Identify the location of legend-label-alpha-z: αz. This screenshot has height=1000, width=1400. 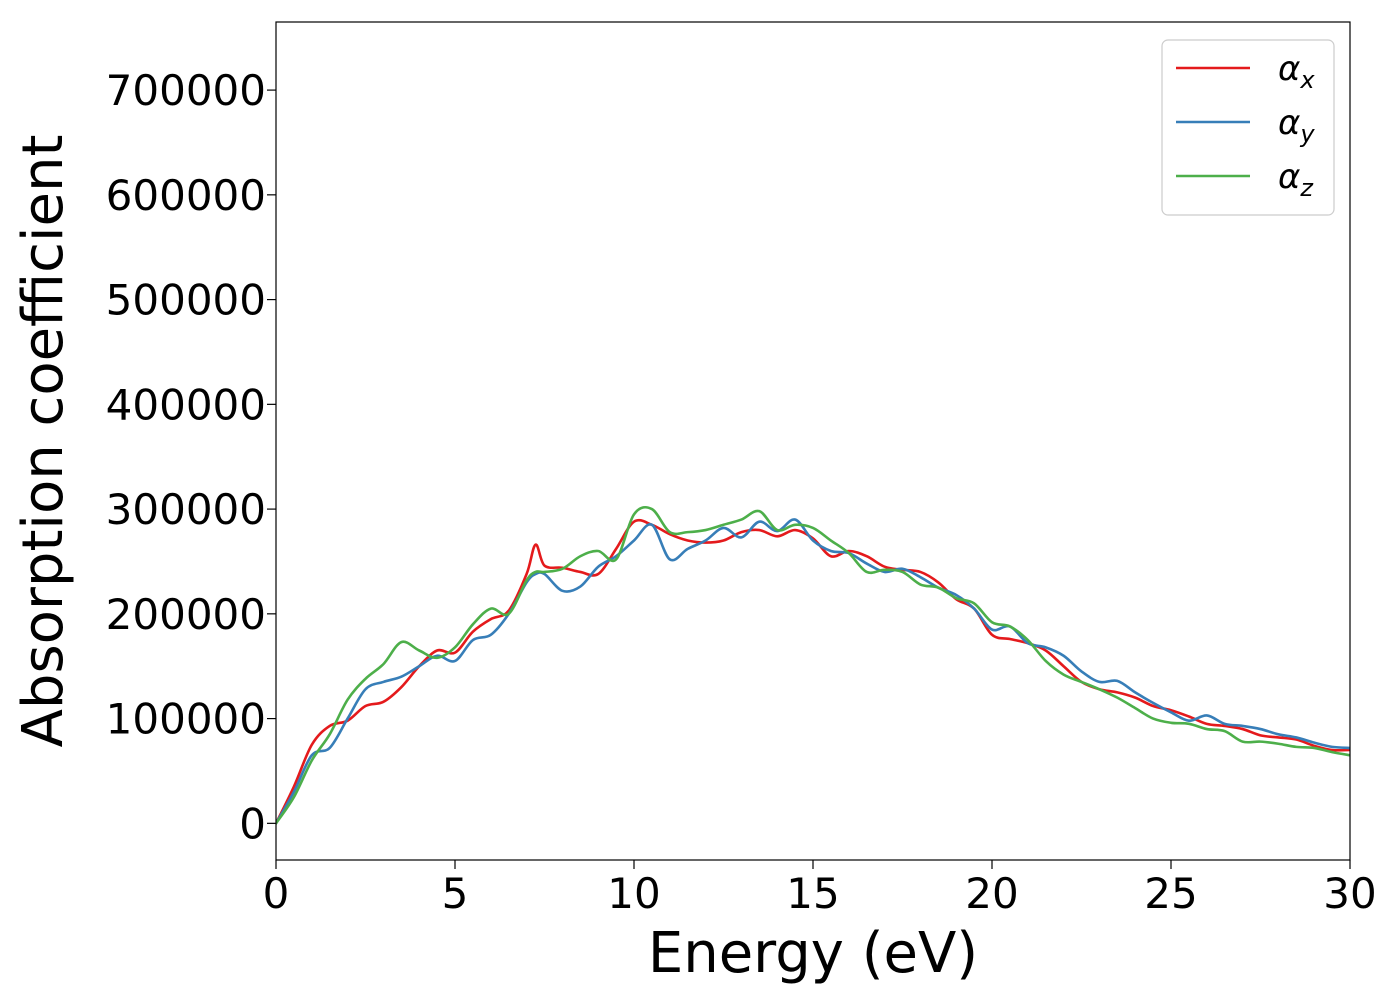
(1296, 179).